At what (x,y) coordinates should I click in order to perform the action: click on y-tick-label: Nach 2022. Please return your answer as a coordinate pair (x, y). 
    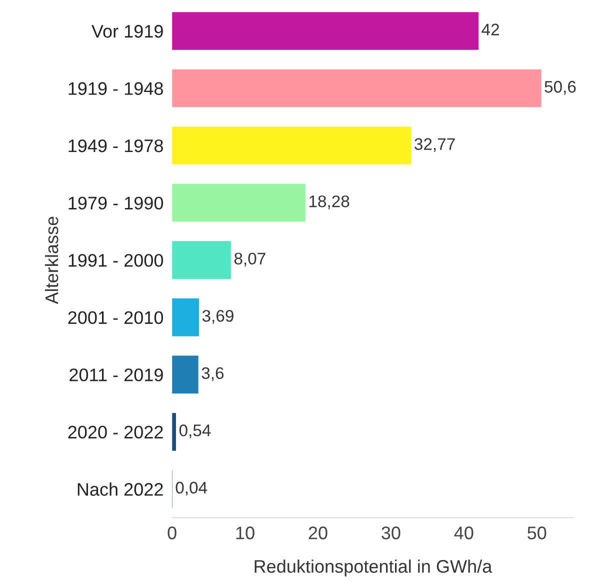
    Looking at the image, I should click on (120, 489).